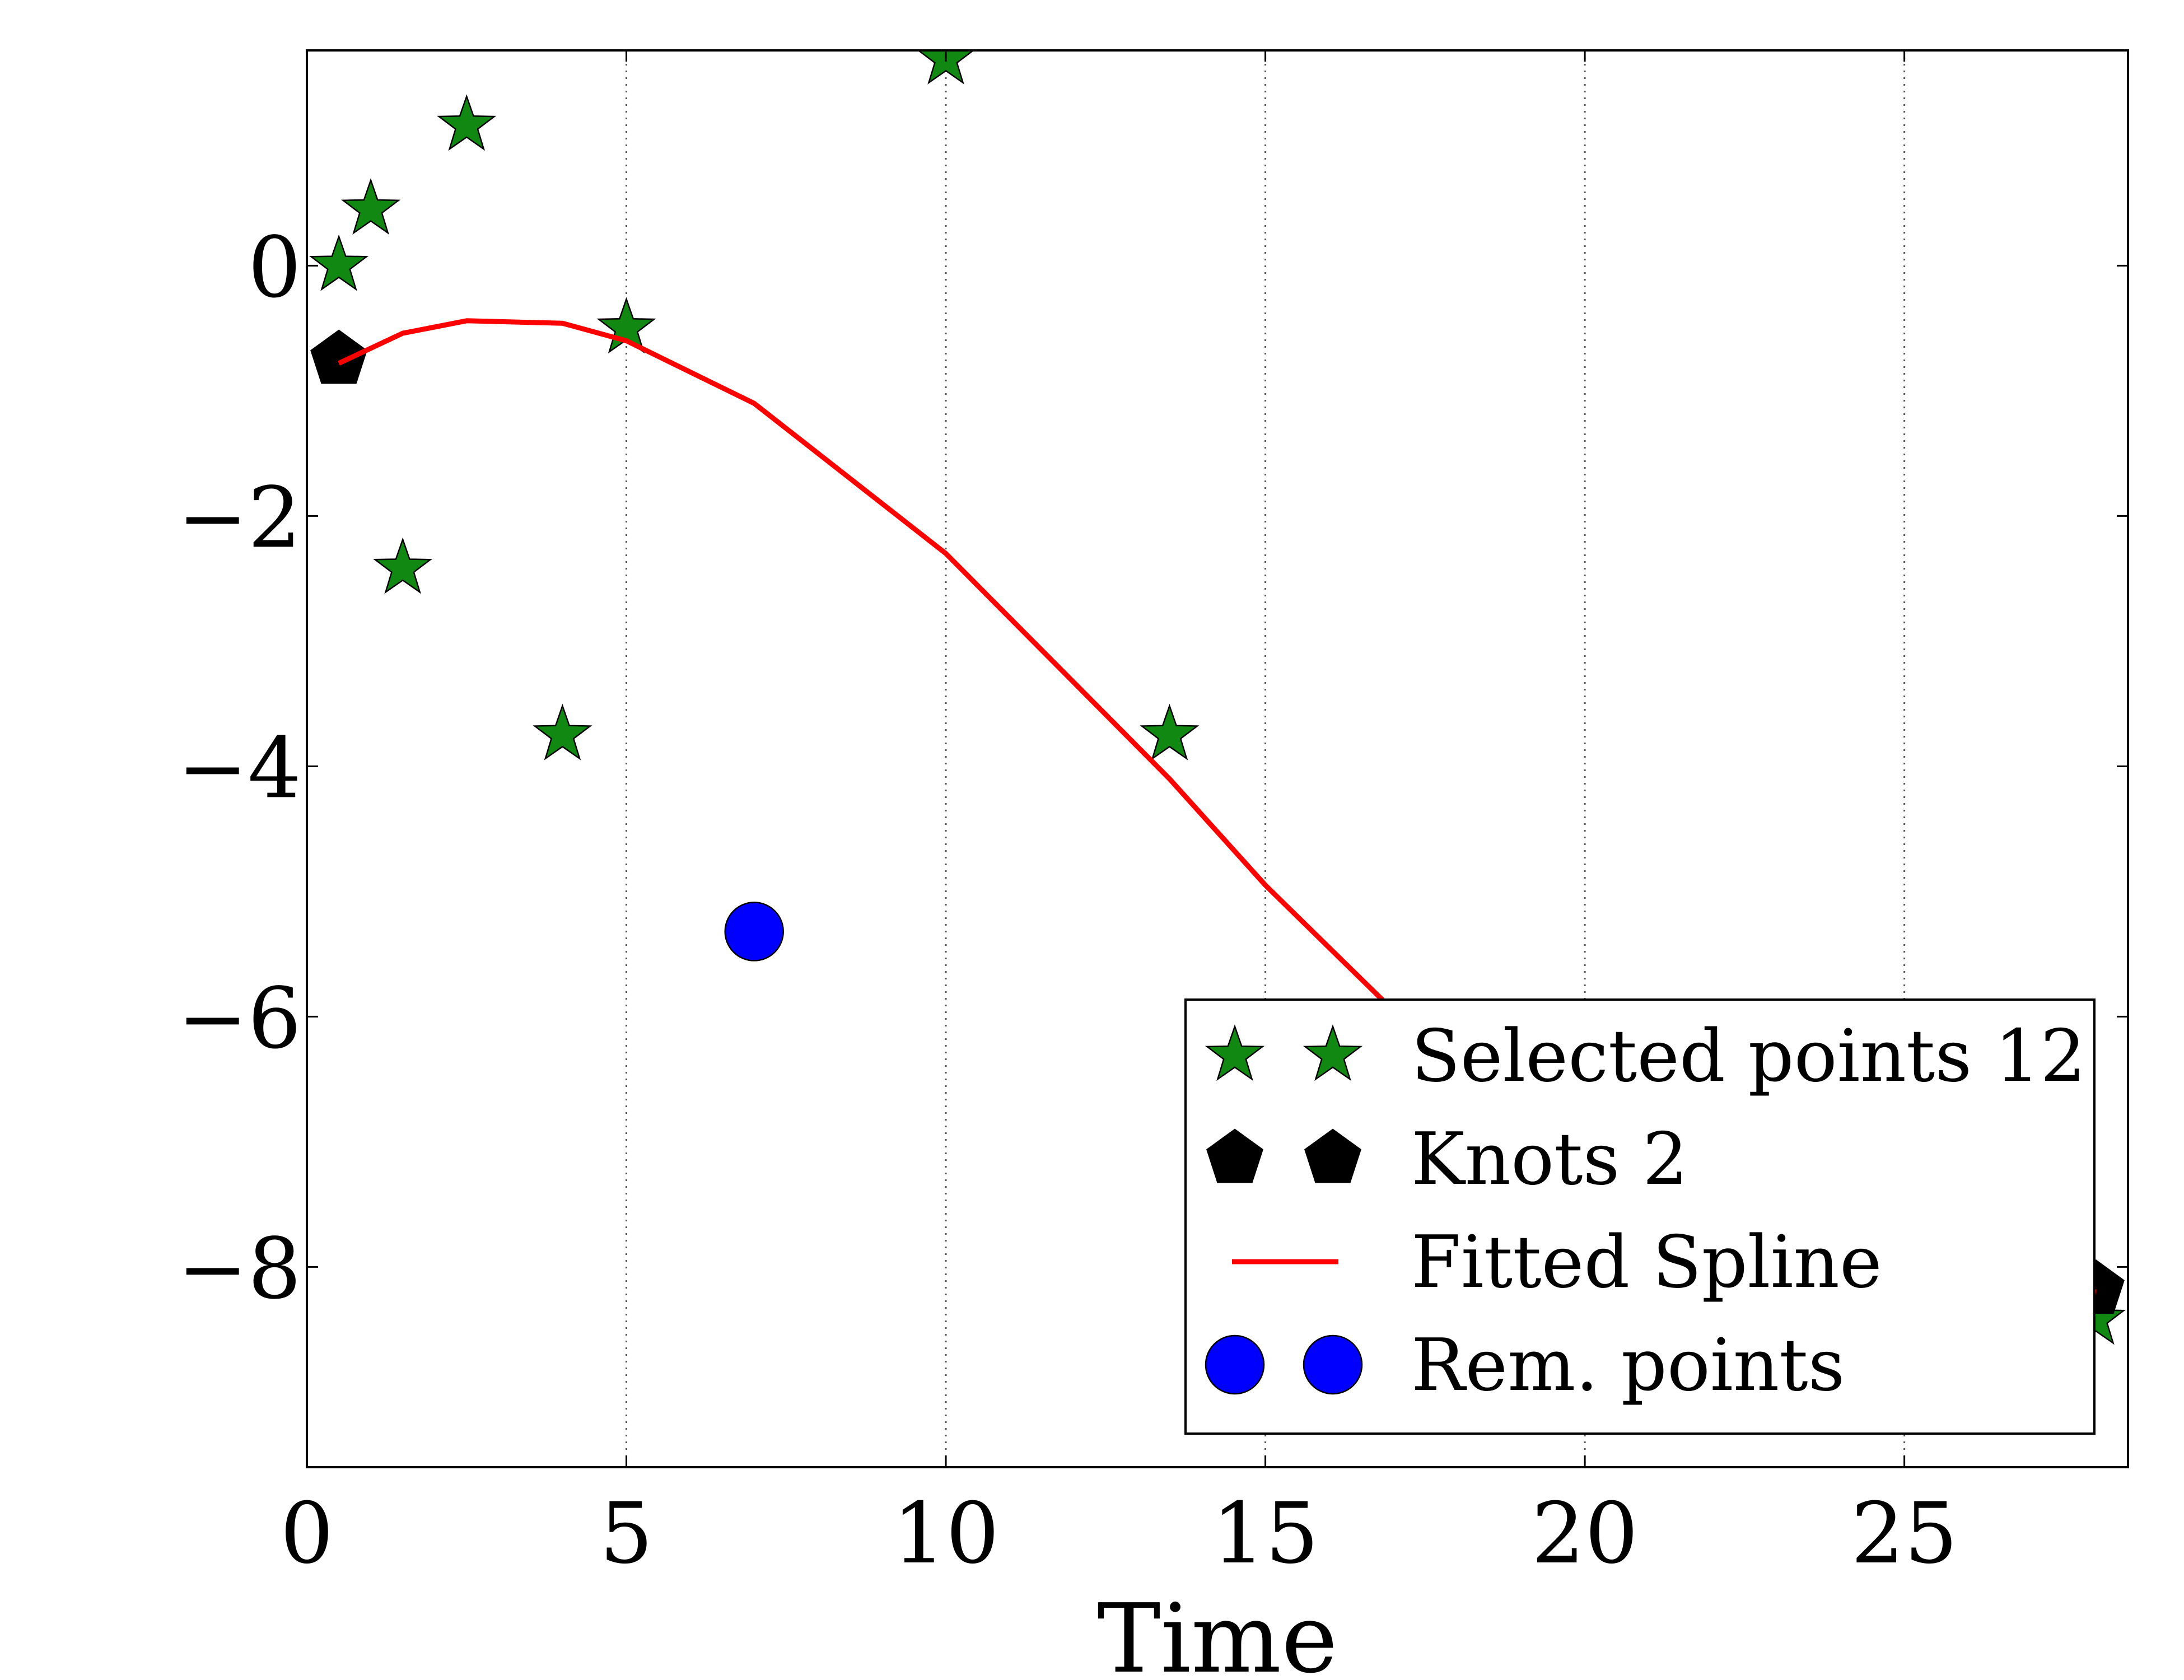 This screenshot has width=2184, height=1680. I want to click on x-axis-title: Time, so click(1218, 1632).